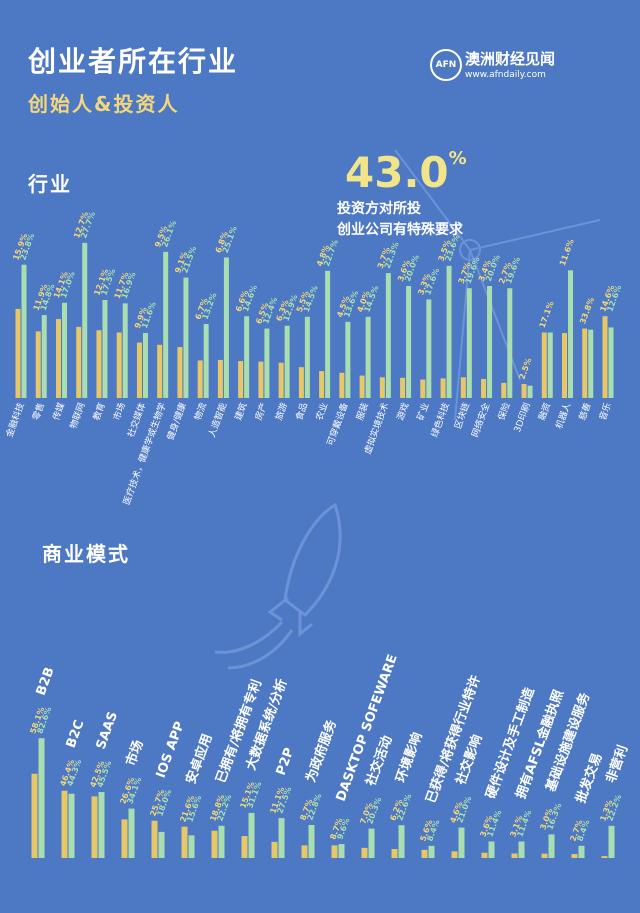 Image resolution: width=640 pixels, height=913 pixels. I want to click on callout-number: 43.0, so click(397, 172).